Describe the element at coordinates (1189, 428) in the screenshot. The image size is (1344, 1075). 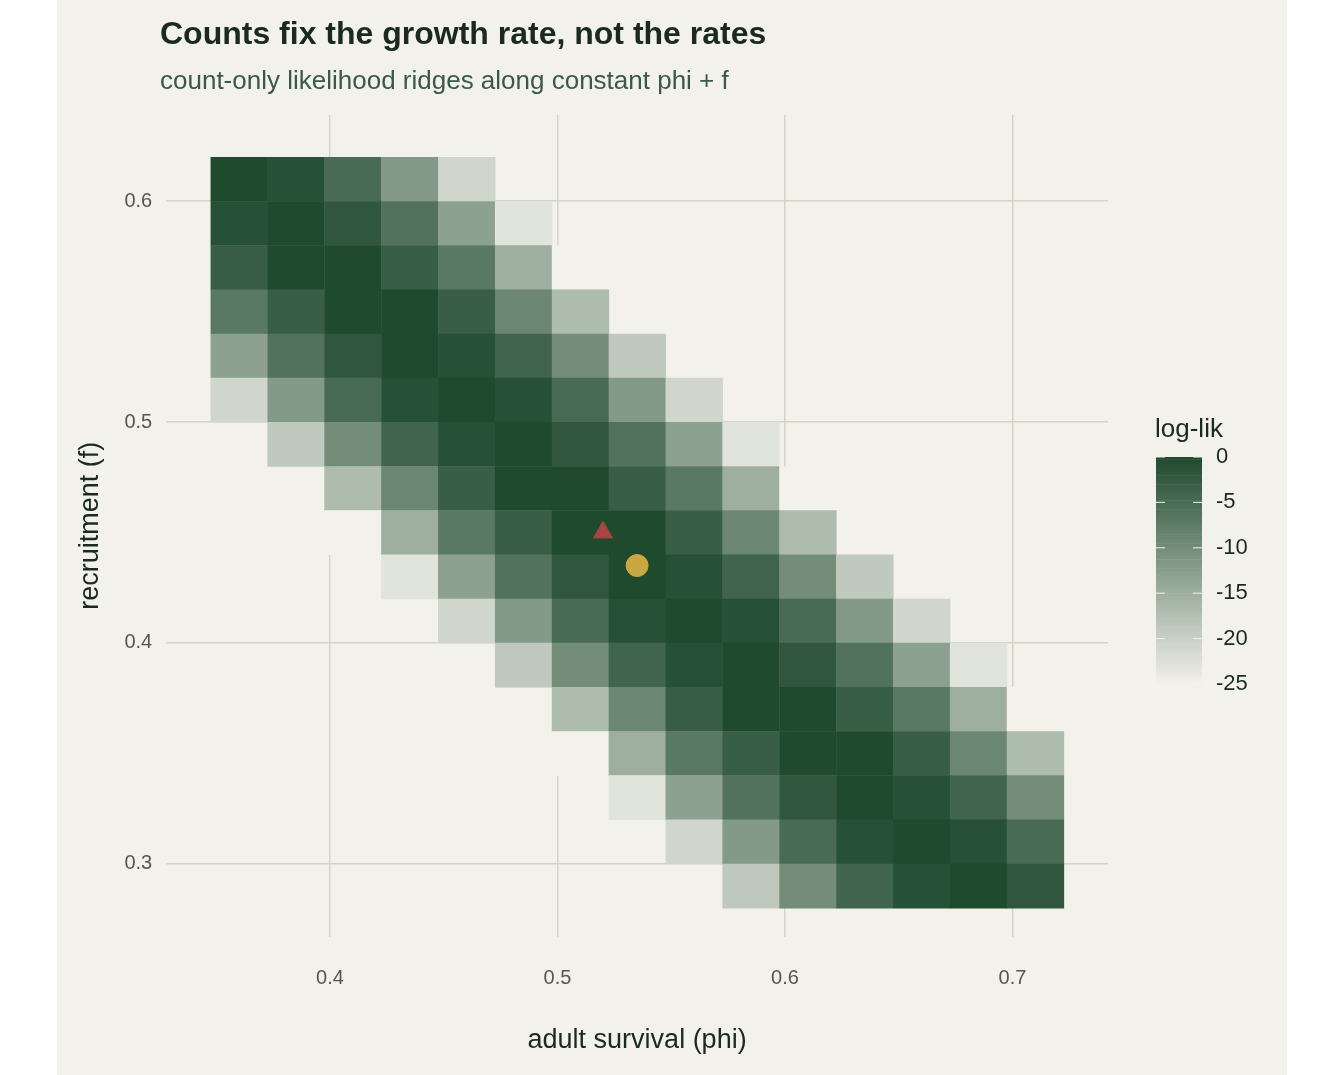
I see `color-bar-title: log-lik` at that location.